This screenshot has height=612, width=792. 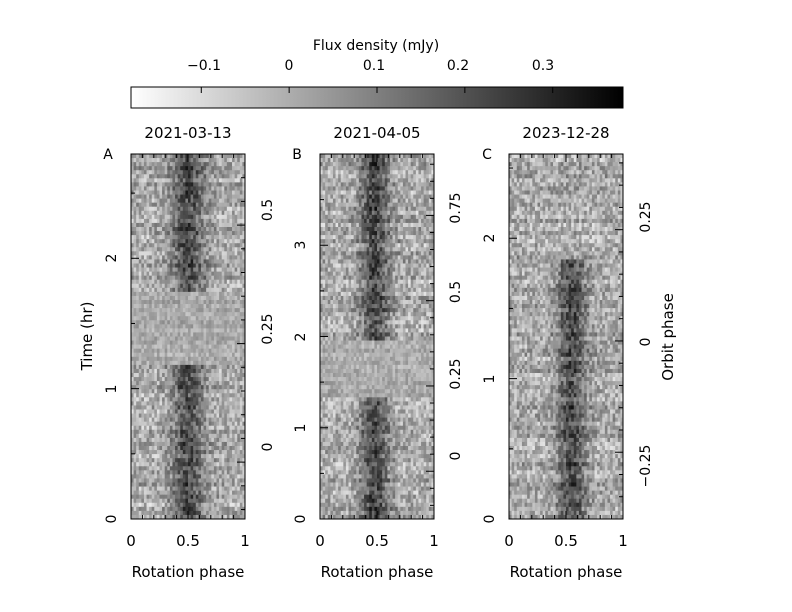 I want to click on x-axis-label: Rotation phase, so click(x=188, y=572).